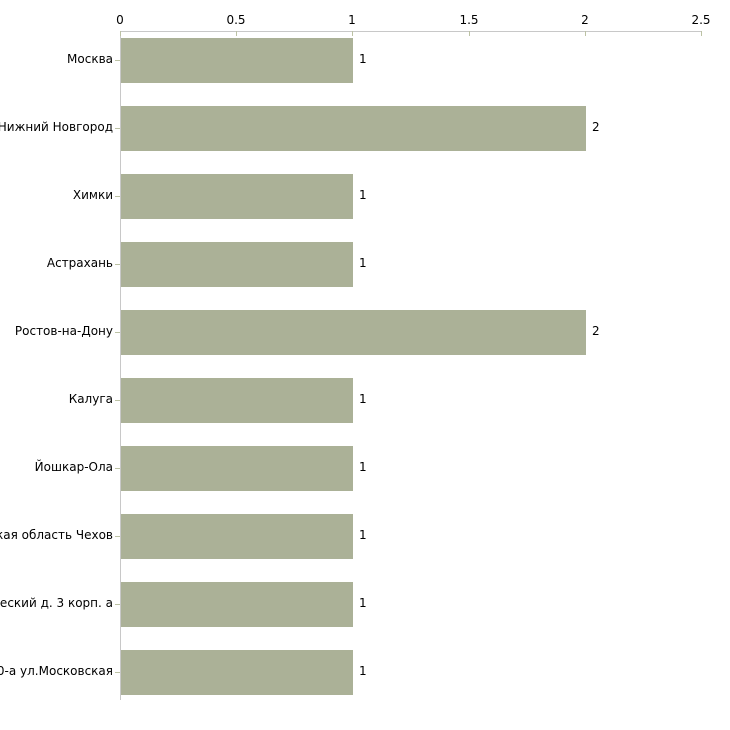  What do you see at coordinates (352, 20) in the screenshot?
I see `x-axis-tick-label: 1` at bounding box center [352, 20].